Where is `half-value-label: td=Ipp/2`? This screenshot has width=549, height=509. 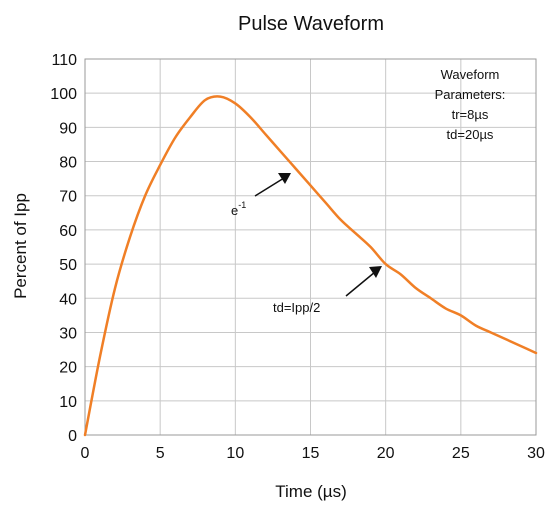 half-value-label: td=Ipp/2 is located at coordinates (296, 307).